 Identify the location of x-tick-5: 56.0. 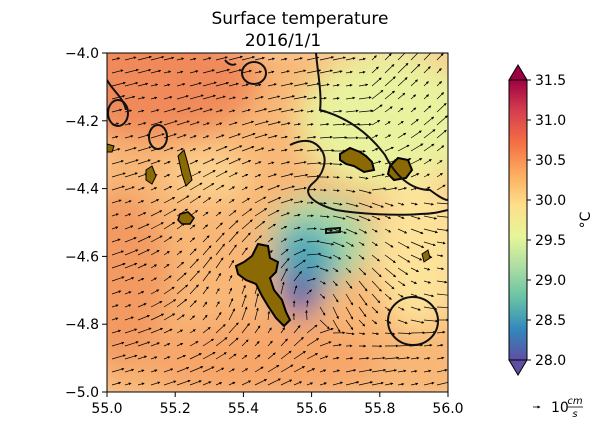
(448, 404).